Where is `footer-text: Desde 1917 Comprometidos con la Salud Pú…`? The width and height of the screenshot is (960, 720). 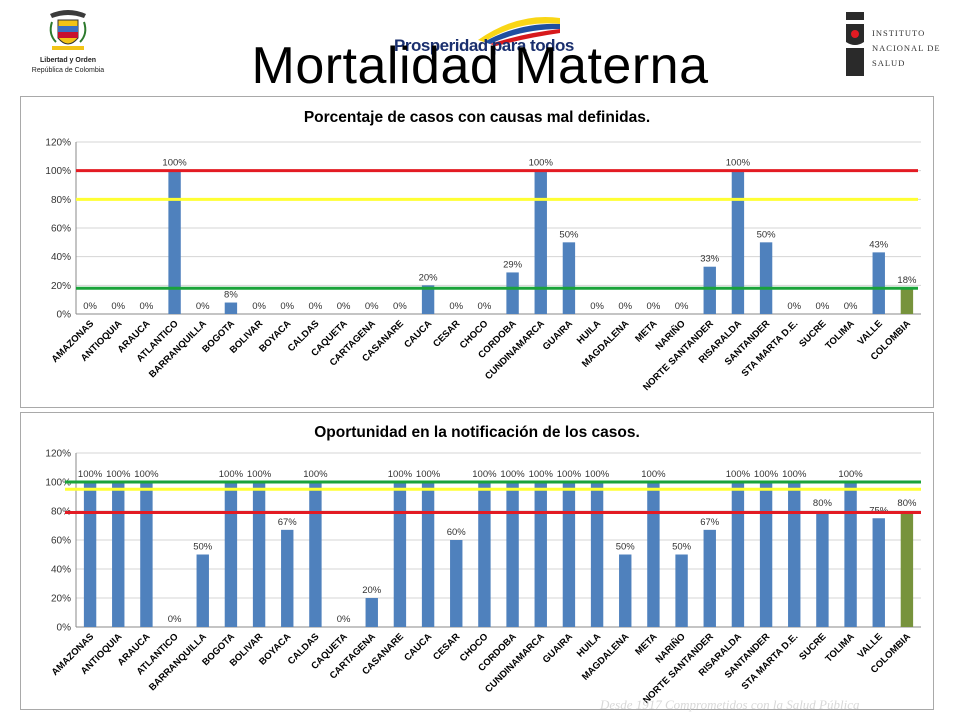 footer-text: Desde 1917 Comprometidos con la Salud Pú… is located at coordinates (730, 704).